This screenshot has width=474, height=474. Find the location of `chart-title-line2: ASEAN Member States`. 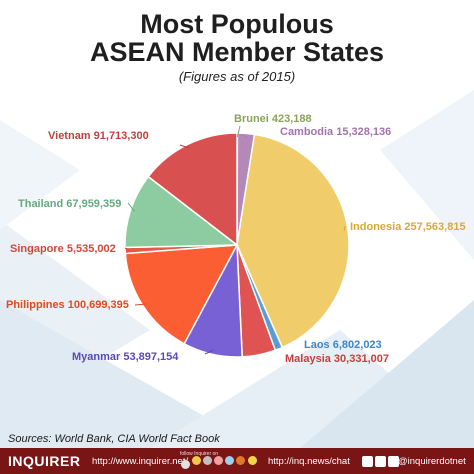

chart-title-line2: ASEAN Member States is located at coordinates (237, 52).